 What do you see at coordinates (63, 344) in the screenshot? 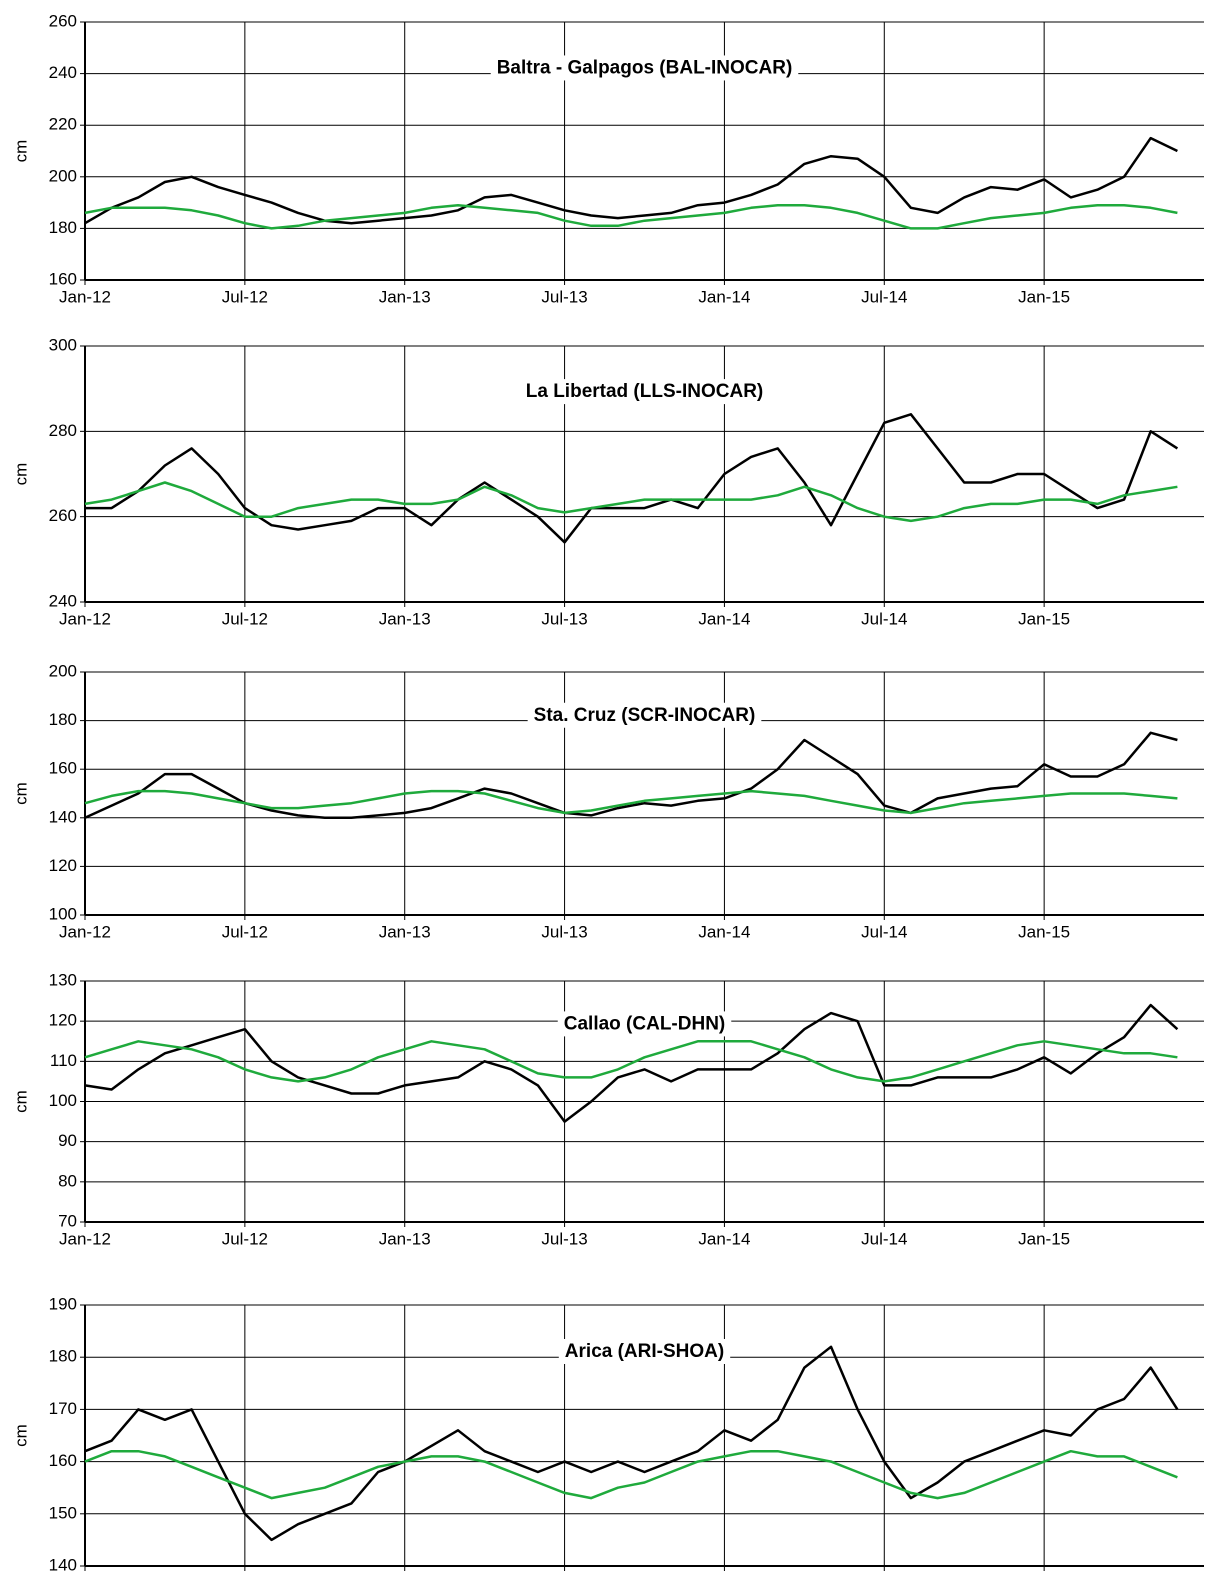
I see `y-tick-label: 300` at bounding box center [63, 344].